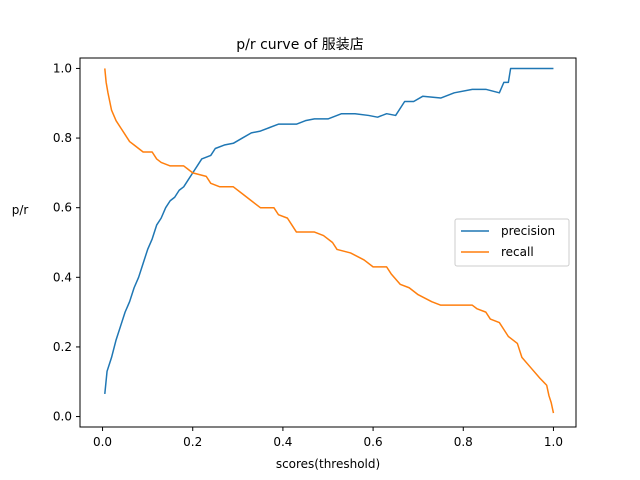 This screenshot has height=480, width=640. What do you see at coordinates (328, 464) in the screenshot?
I see `x-axis-label: scores(threshold)` at bounding box center [328, 464].